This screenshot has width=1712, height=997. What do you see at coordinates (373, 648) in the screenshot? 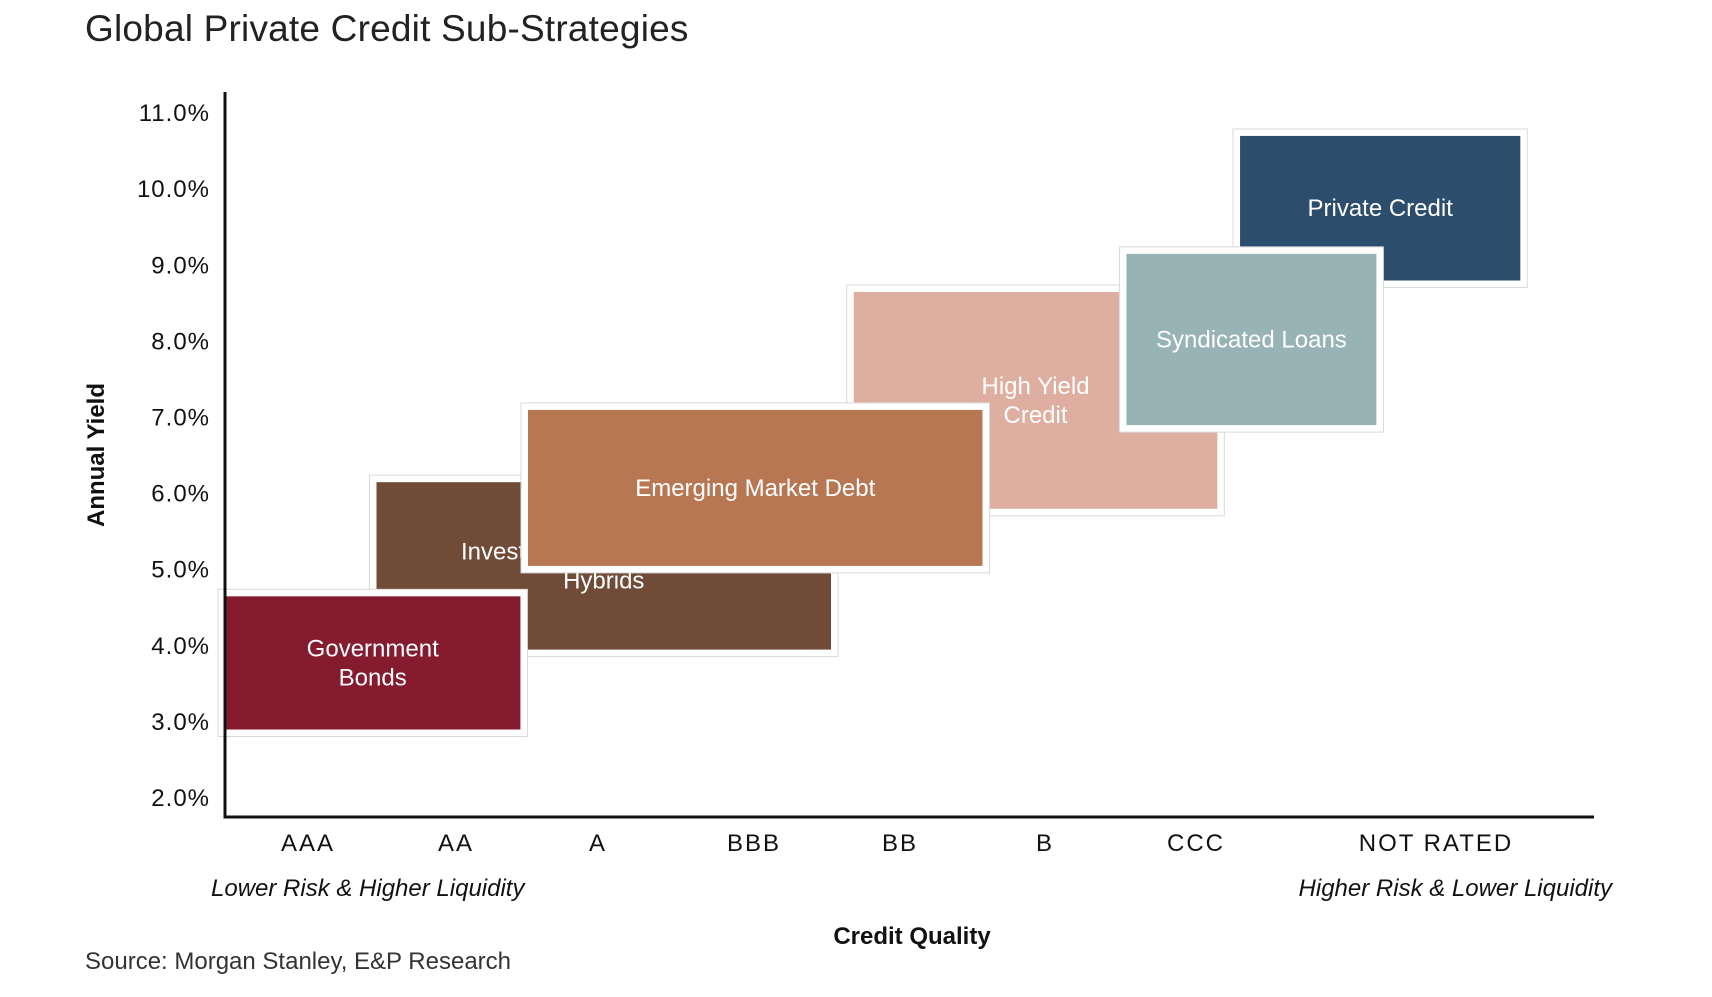
I see `box-label: Government` at bounding box center [373, 648].